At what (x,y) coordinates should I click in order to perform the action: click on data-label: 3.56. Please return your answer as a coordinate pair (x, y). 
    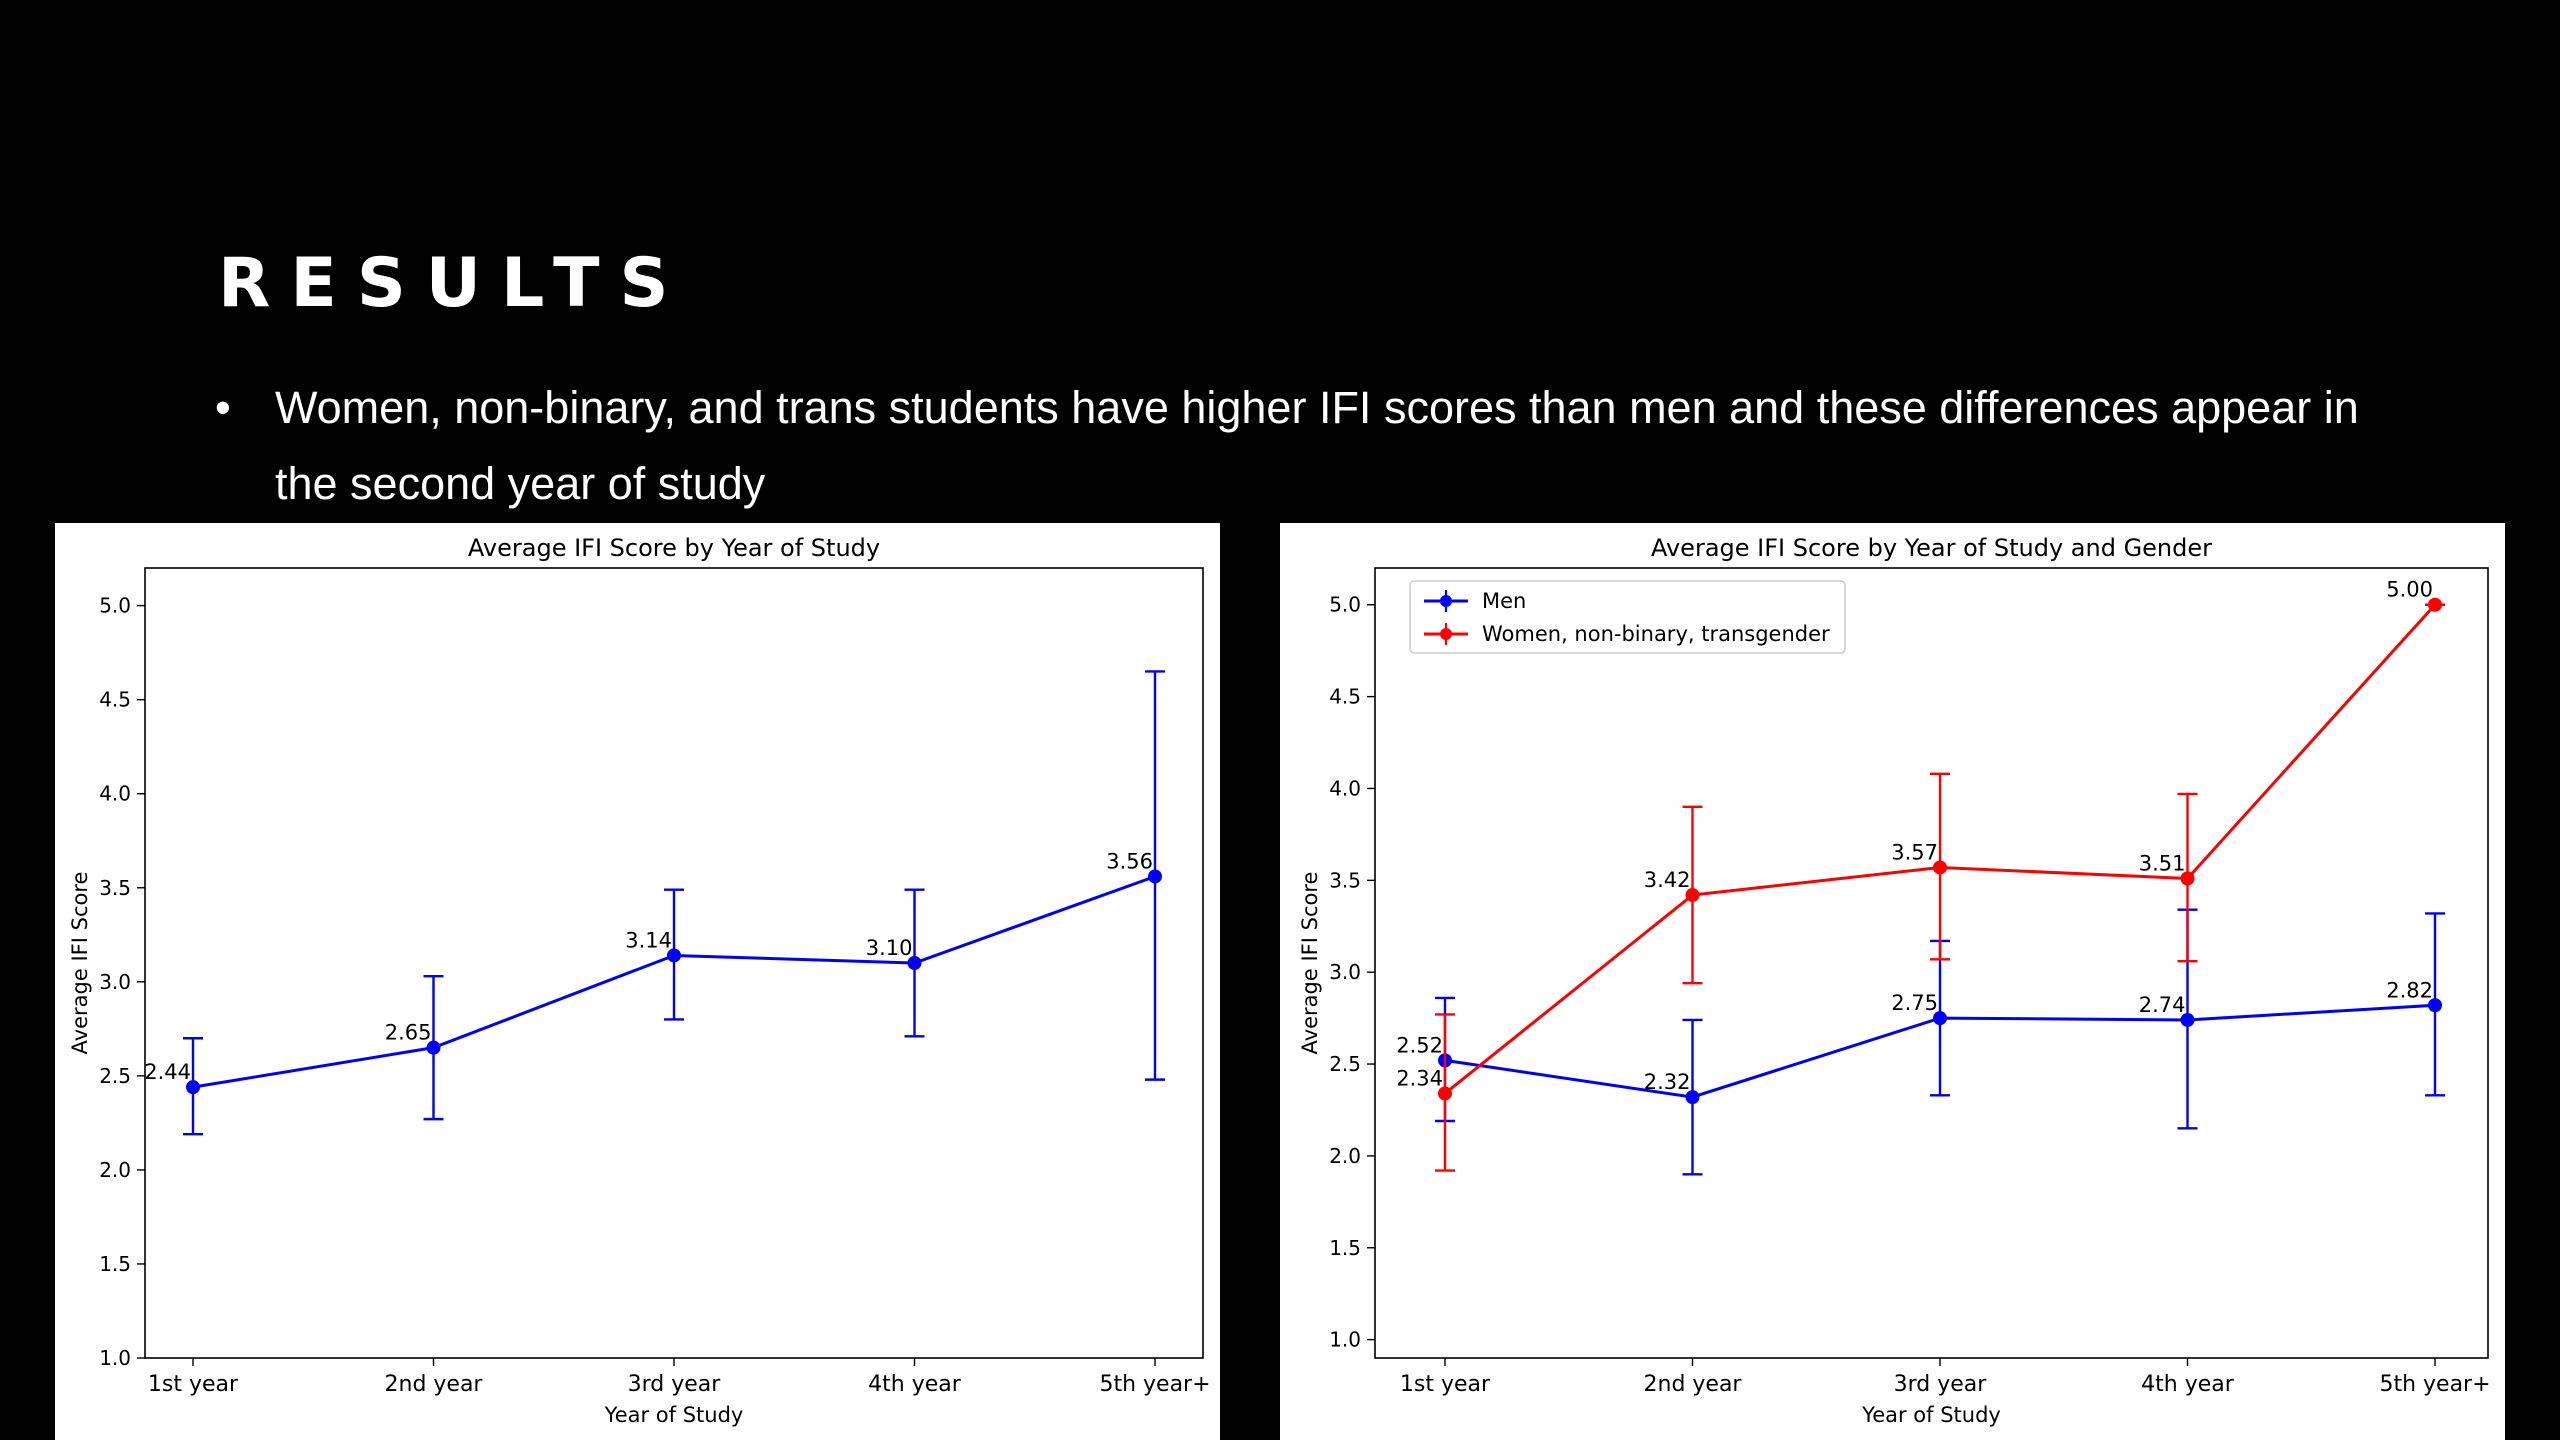
    Looking at the image, I should click on (1129, 861).